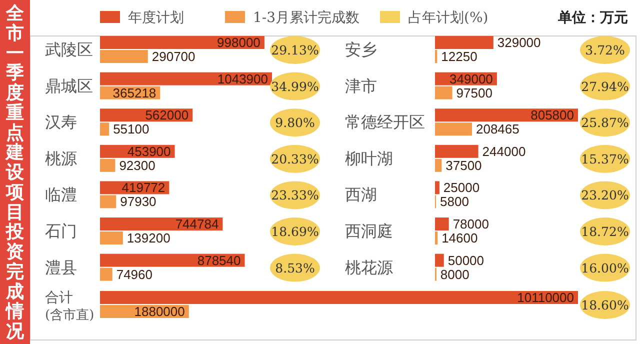  I want to click on data-label: 97500, so click(474, 92).